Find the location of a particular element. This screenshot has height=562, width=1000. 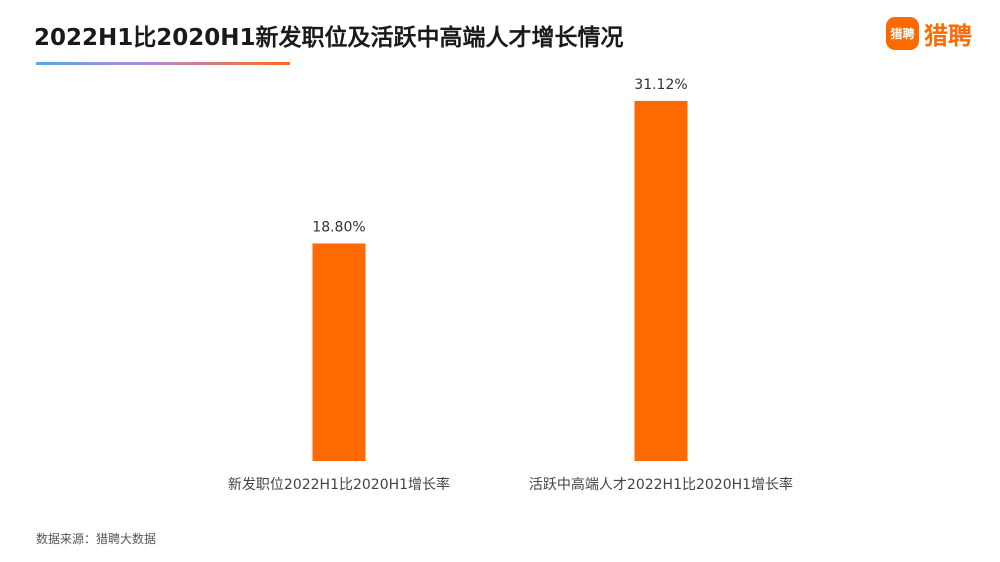

logo-badge-text: 猎聘 is located at coordinates (902, 34).